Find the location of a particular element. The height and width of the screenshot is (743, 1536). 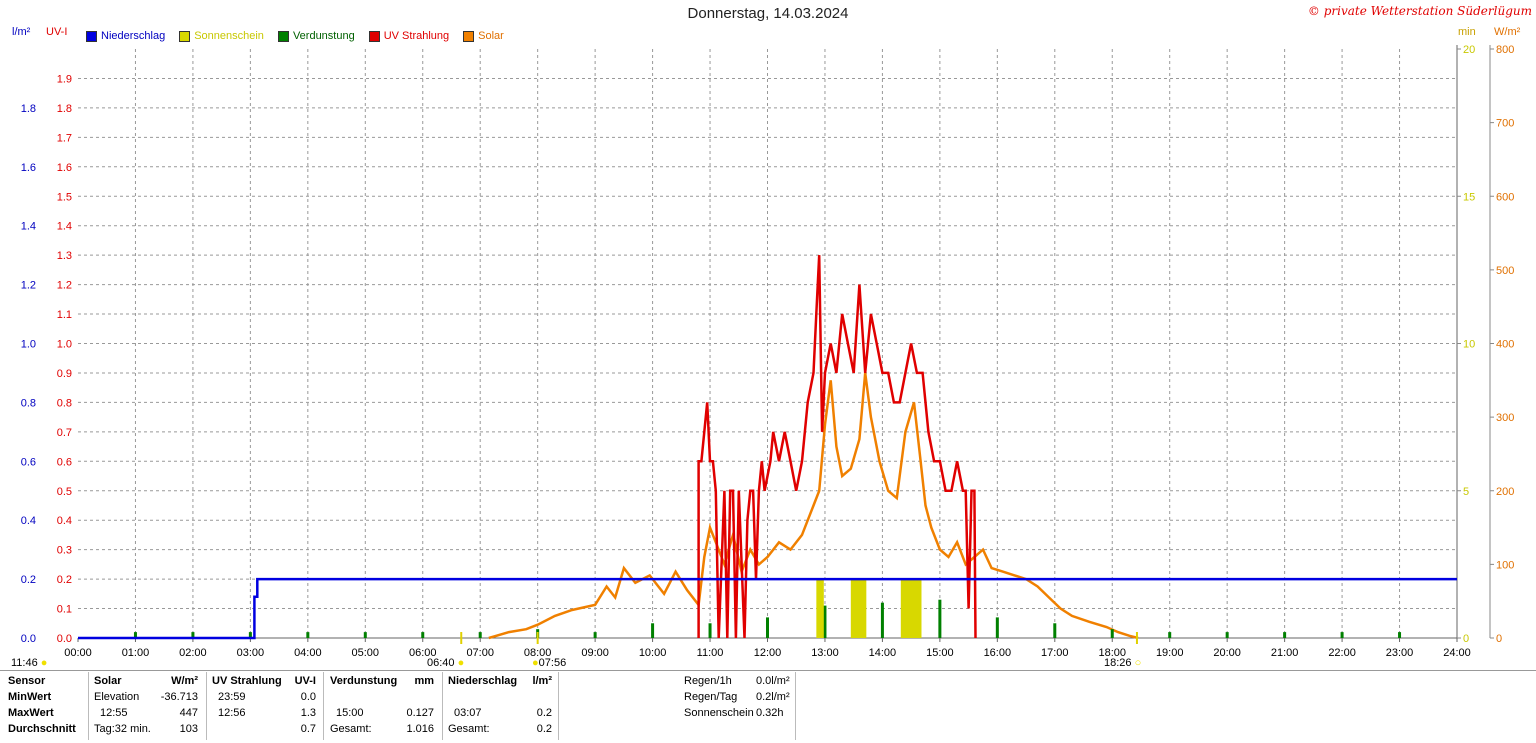

x-tick-label: 21:00 is located at coordinates (1285, 653).